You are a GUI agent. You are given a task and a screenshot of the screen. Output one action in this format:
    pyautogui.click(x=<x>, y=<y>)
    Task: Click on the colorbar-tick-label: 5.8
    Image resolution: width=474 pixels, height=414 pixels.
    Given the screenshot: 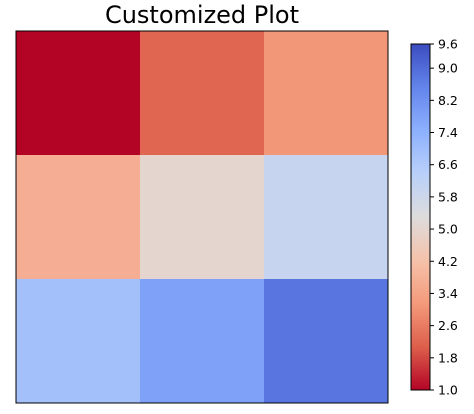 What is the action you would take?
    pyautogui.click(x=448, y=196)
    